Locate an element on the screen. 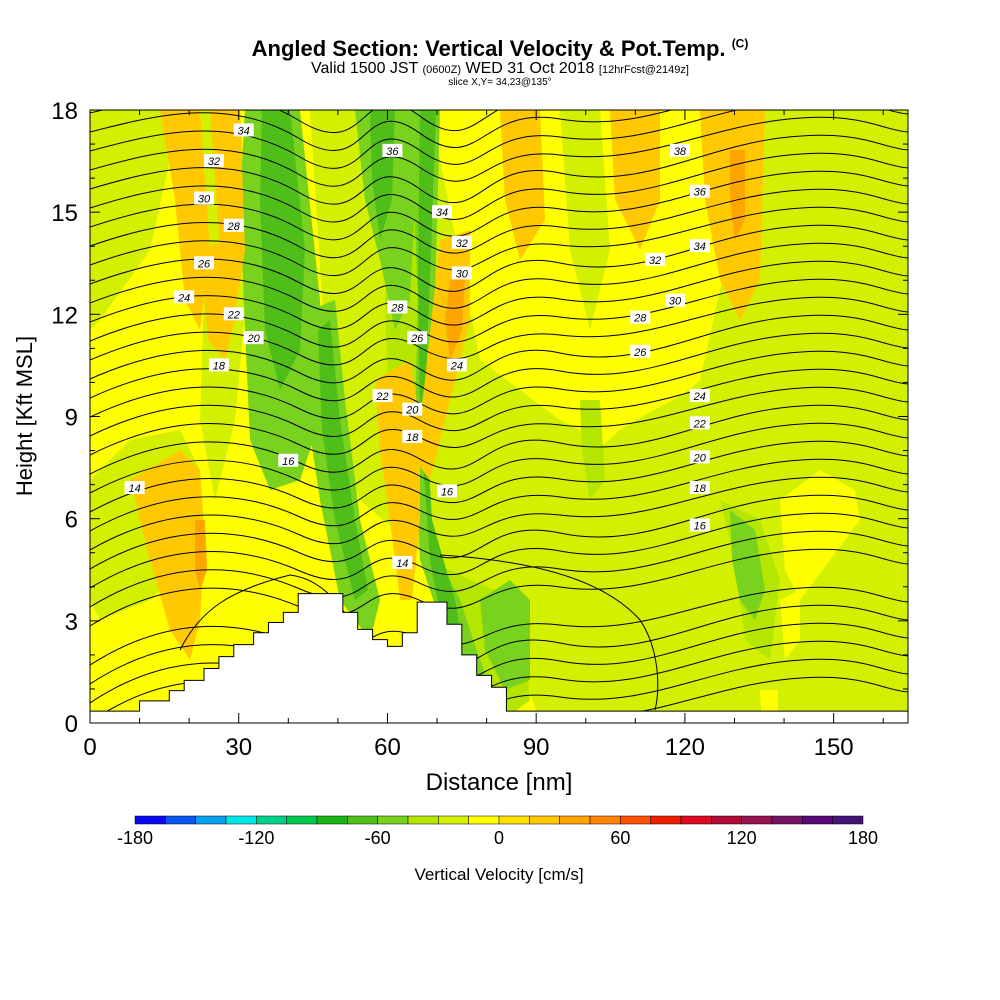 The width and height of the screenshot is (1000, 1000). copyright-mark: (C) is located at coordinates (740, 43).